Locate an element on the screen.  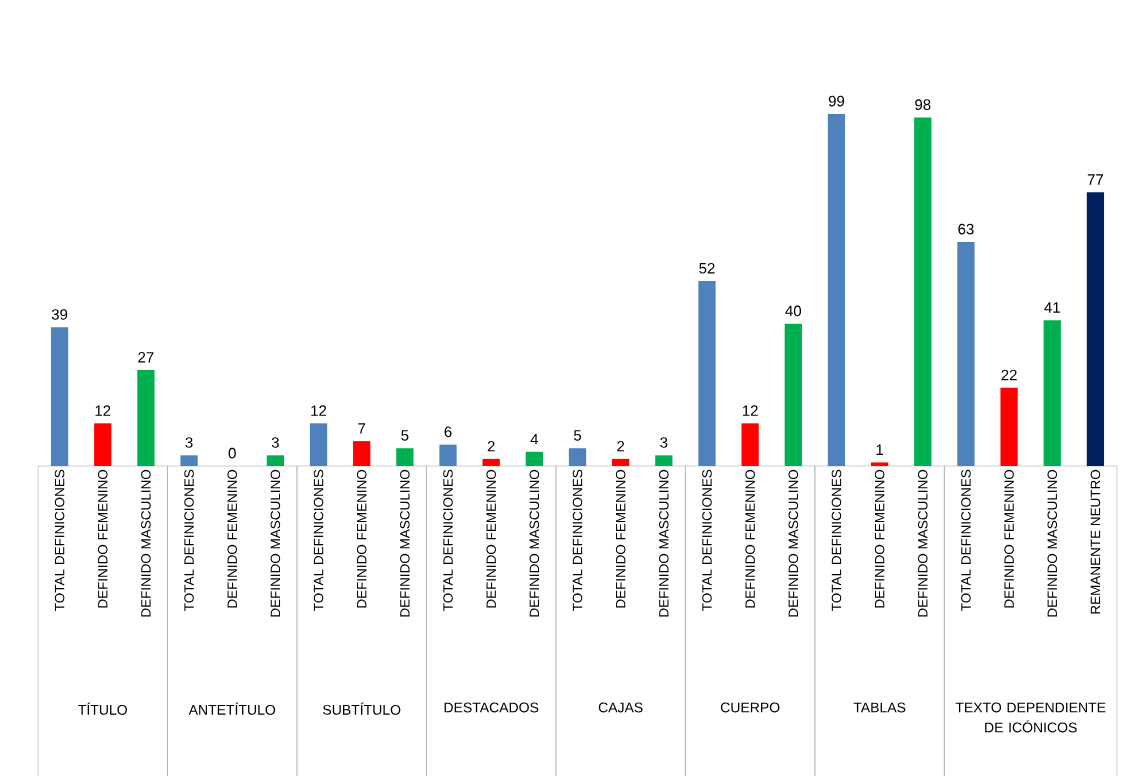
data-label: 63 is located at coordinates (966, 229).